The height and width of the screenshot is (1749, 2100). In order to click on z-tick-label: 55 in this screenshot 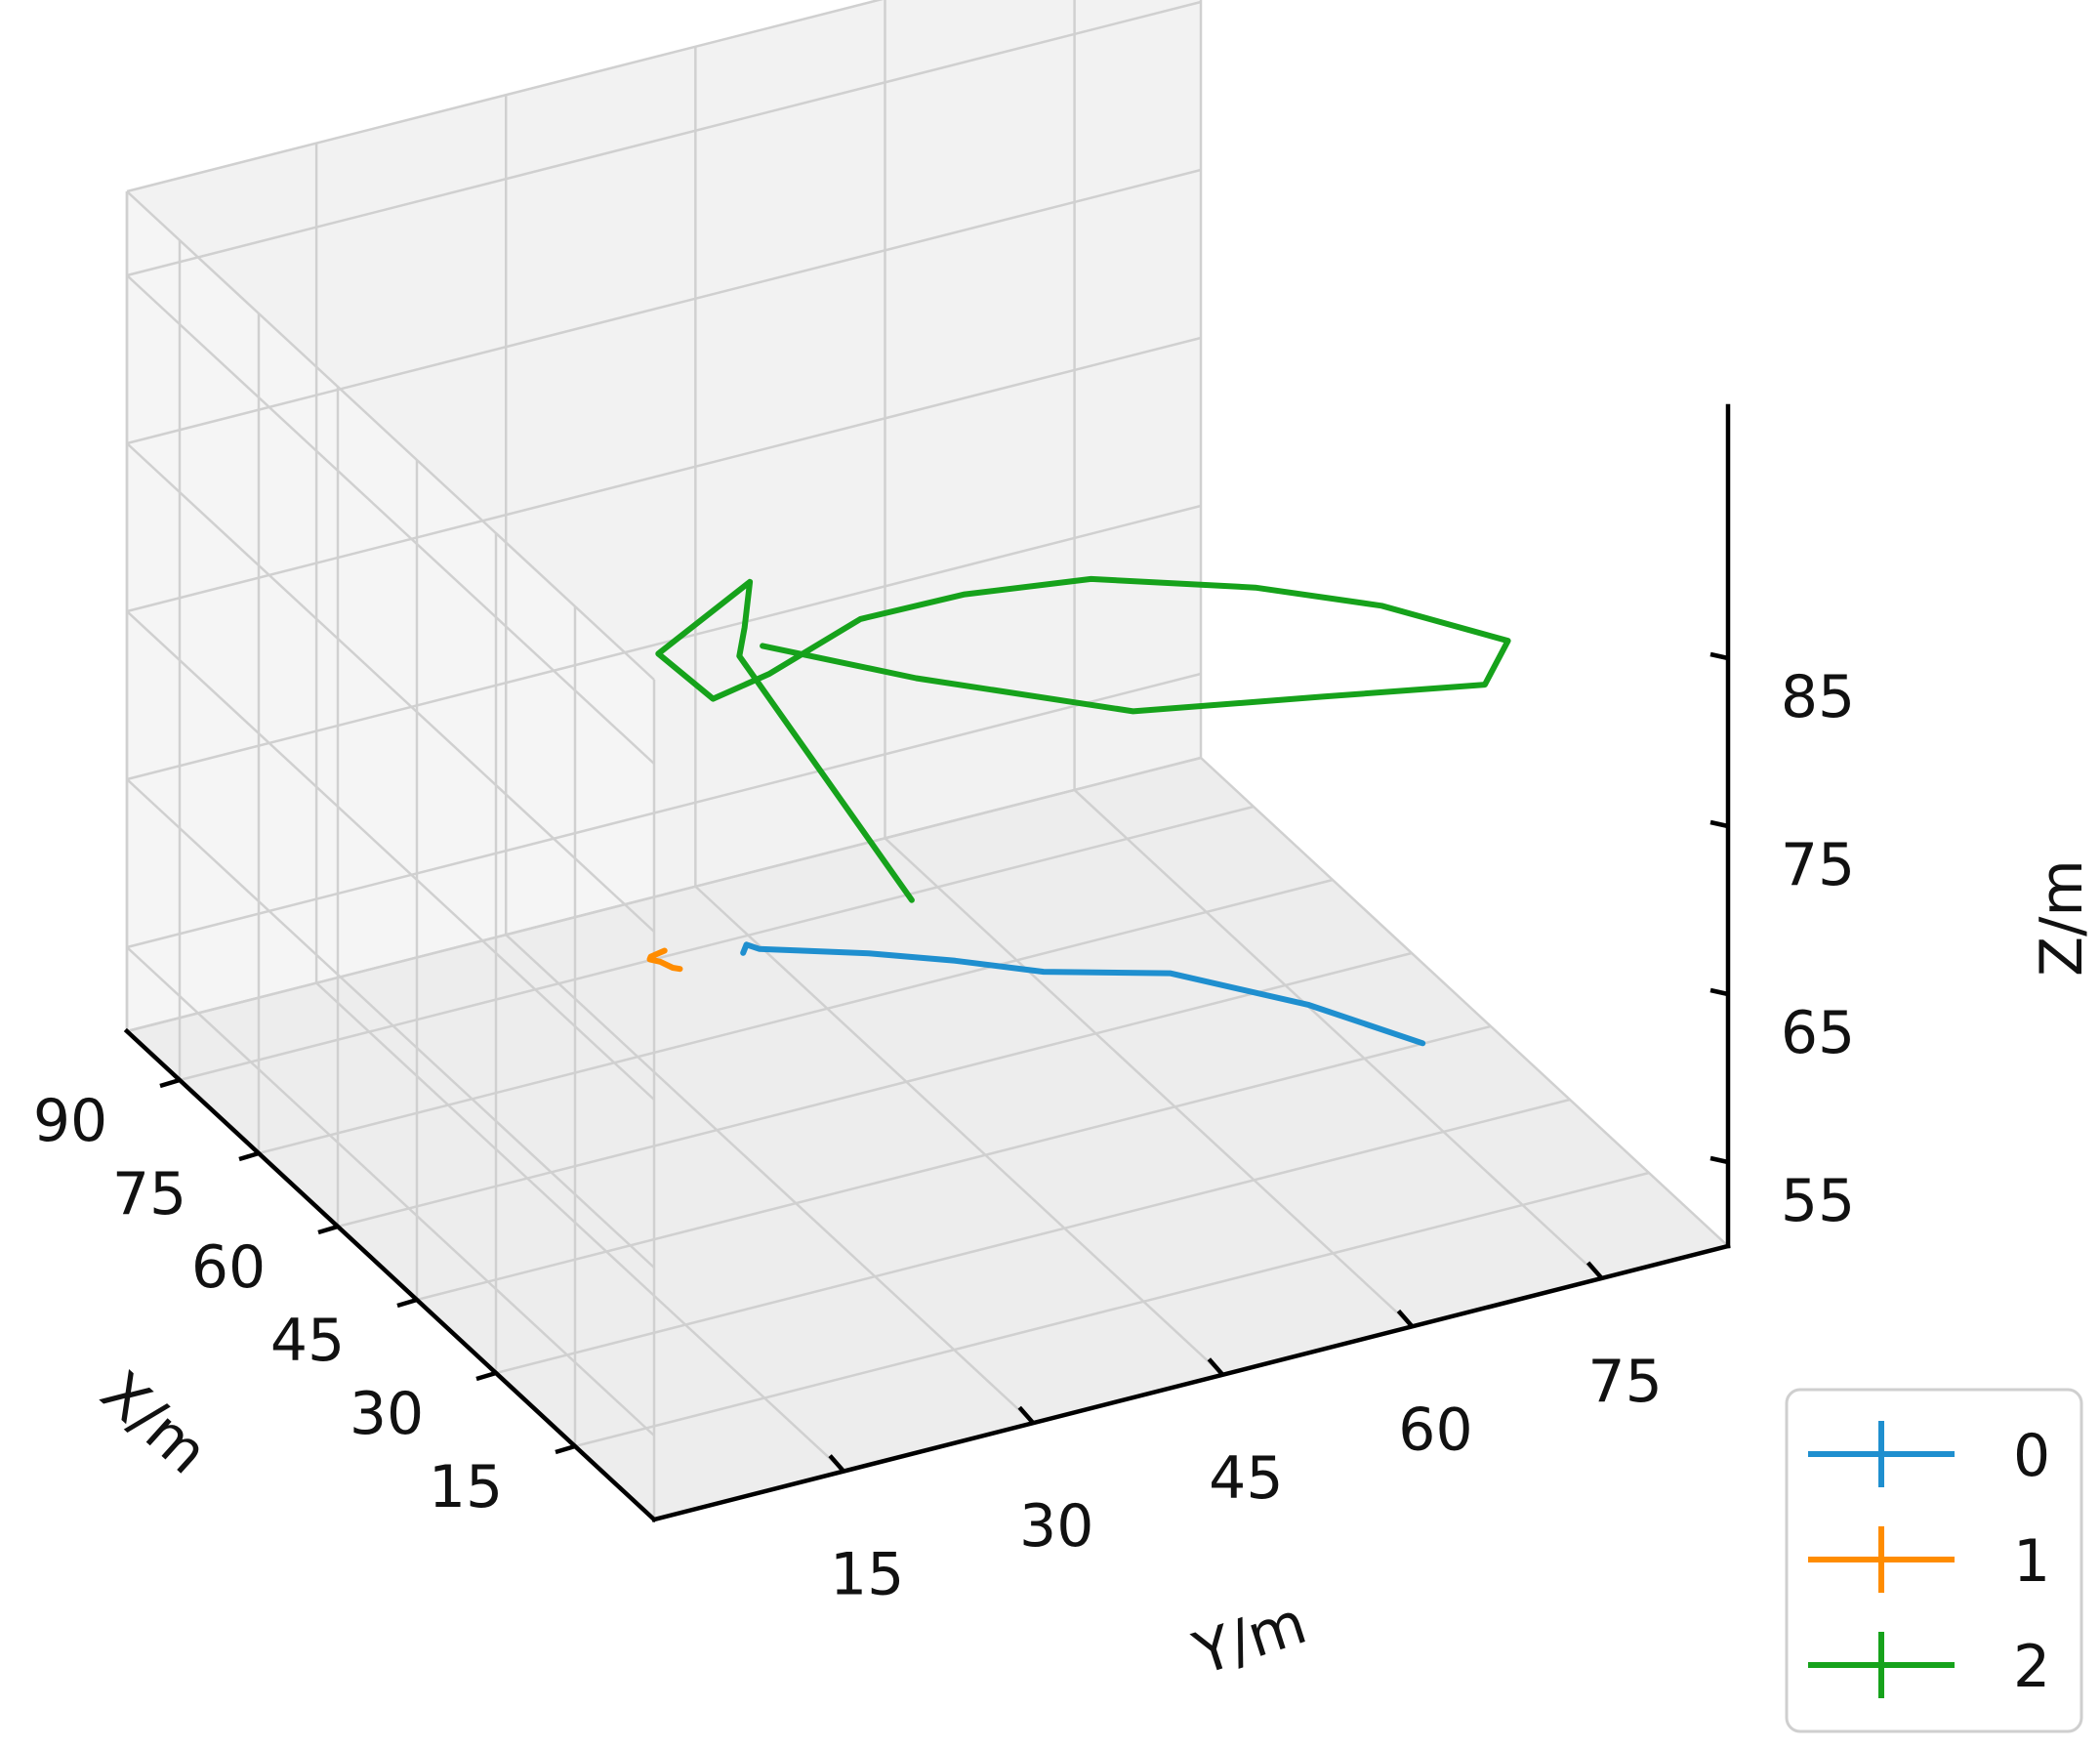, I will do `click(1818, 1201)`.